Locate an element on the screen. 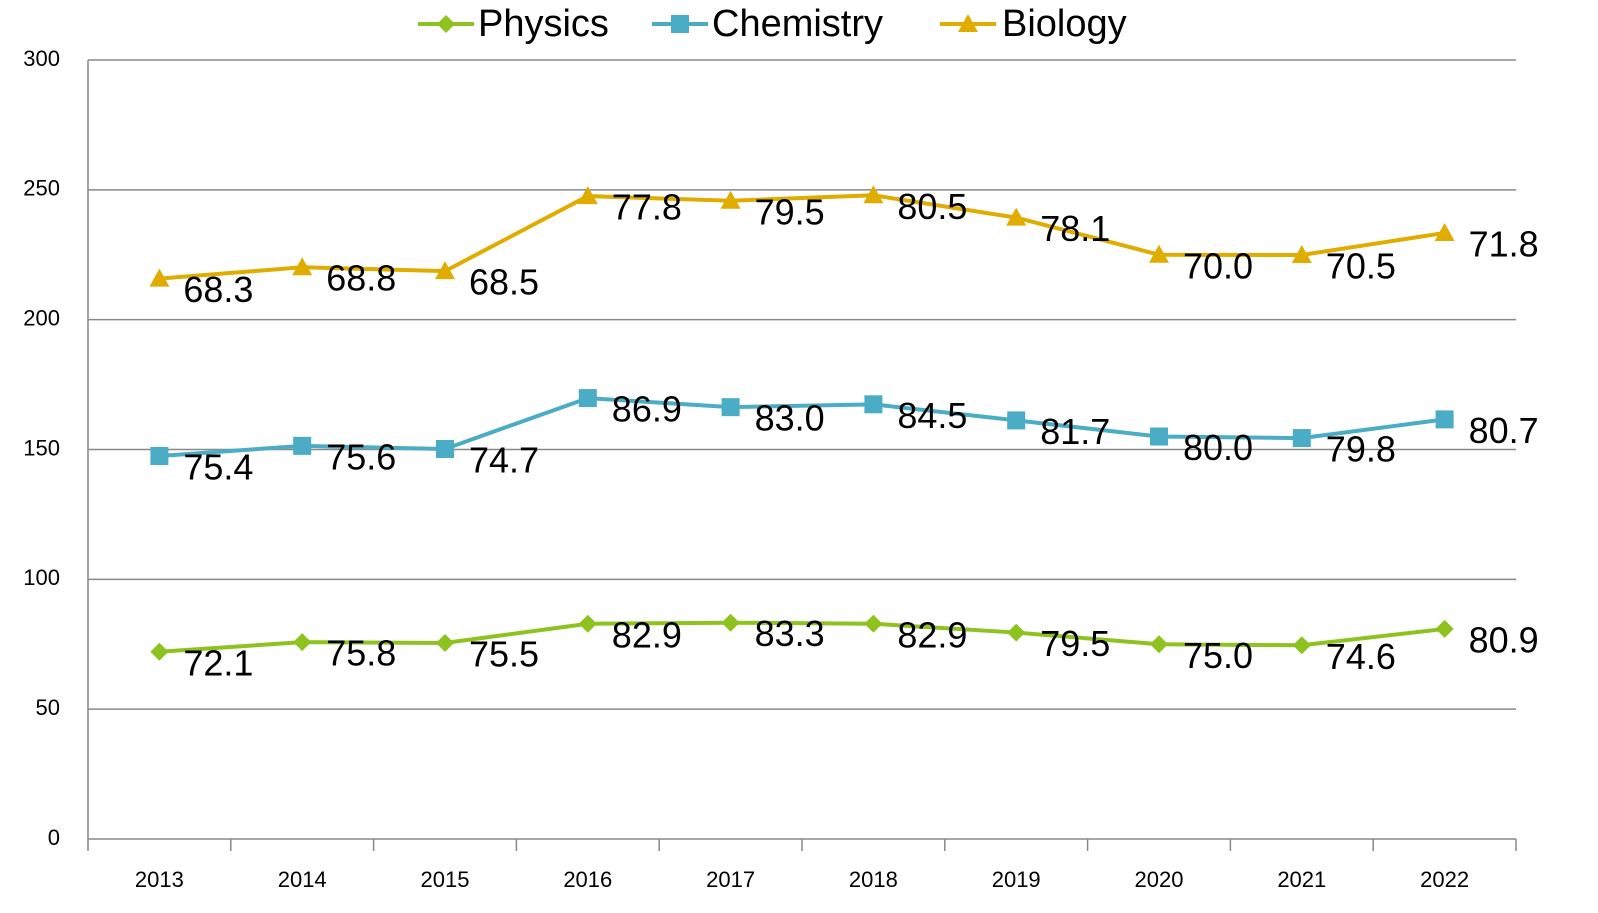  data-label: 72.1 is located at coordinates (218, 662).